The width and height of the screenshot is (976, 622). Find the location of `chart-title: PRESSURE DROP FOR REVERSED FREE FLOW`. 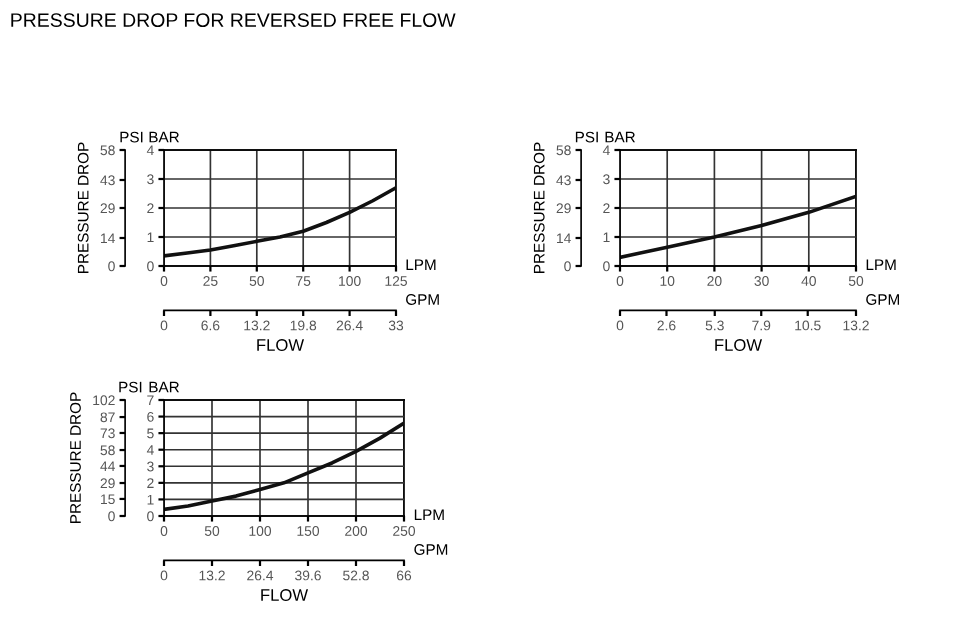

chart-title: PRESSURE DROP FOR REVERSED FREE FLOW is located at coordinates (233, 20).